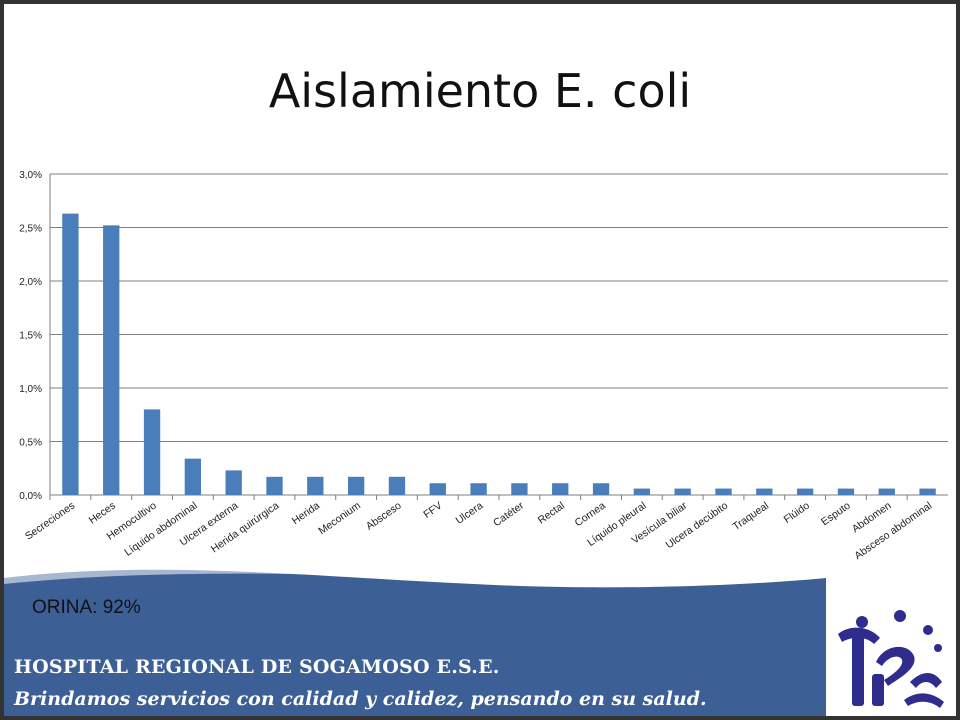 The height and width of the screenshot is (720, 960). Describe the element at coordinates (30, 443) in the screenshot. I see `y-tick-label: 0,5%` at that location.